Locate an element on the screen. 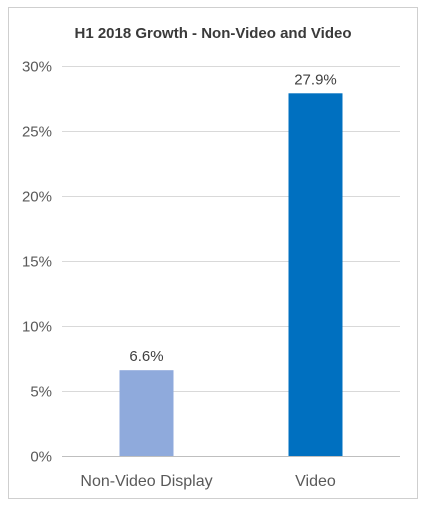 Image resolution: width=430 pixels, height=512 pixels. x-category-label: Non-Video Display is located at coordinates (146, 481).